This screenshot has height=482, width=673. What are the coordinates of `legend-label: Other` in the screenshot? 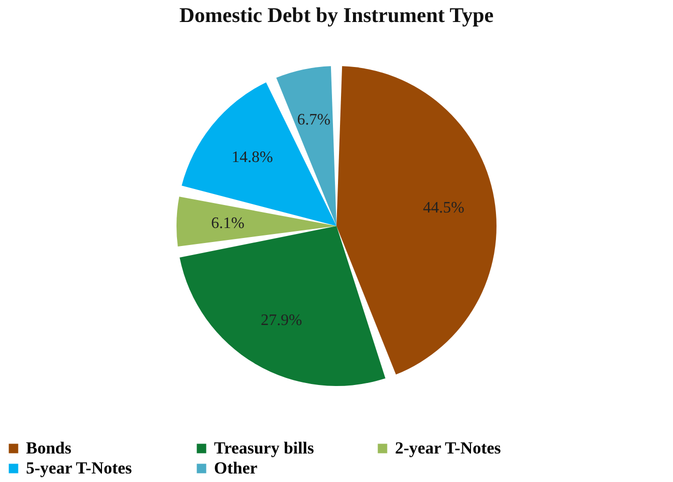 It's located at (236, 468).